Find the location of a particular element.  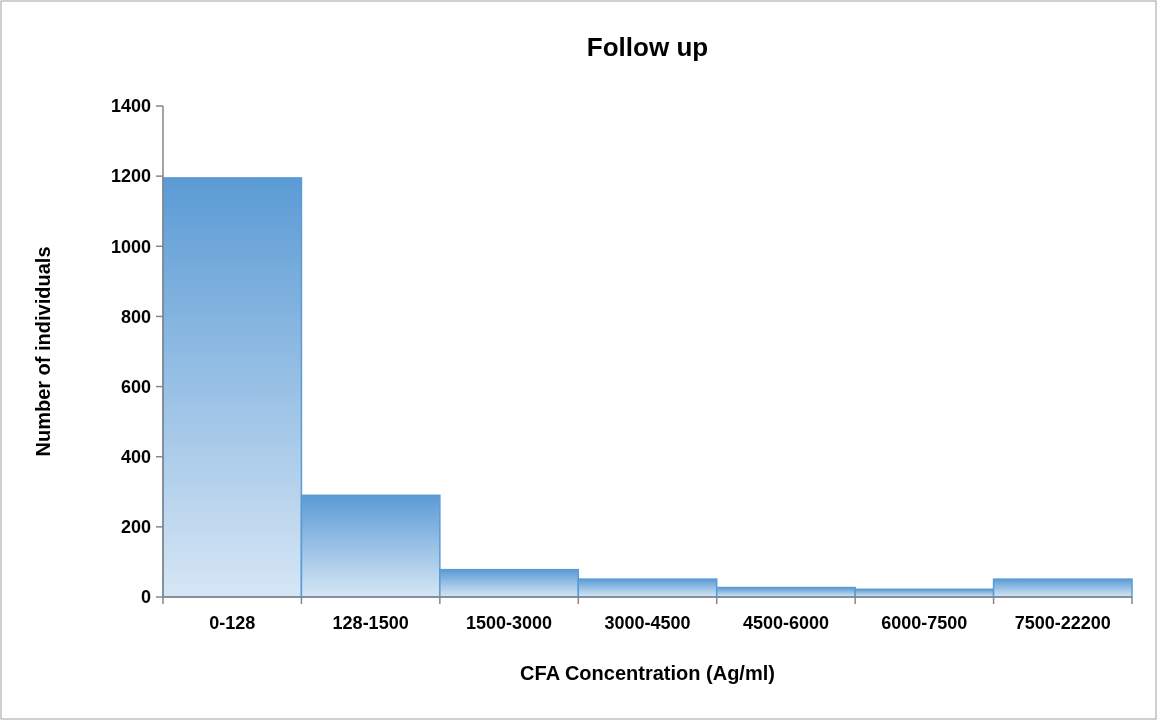

x-tick-label: 3000-4500 is located at coordinates (647, 623).